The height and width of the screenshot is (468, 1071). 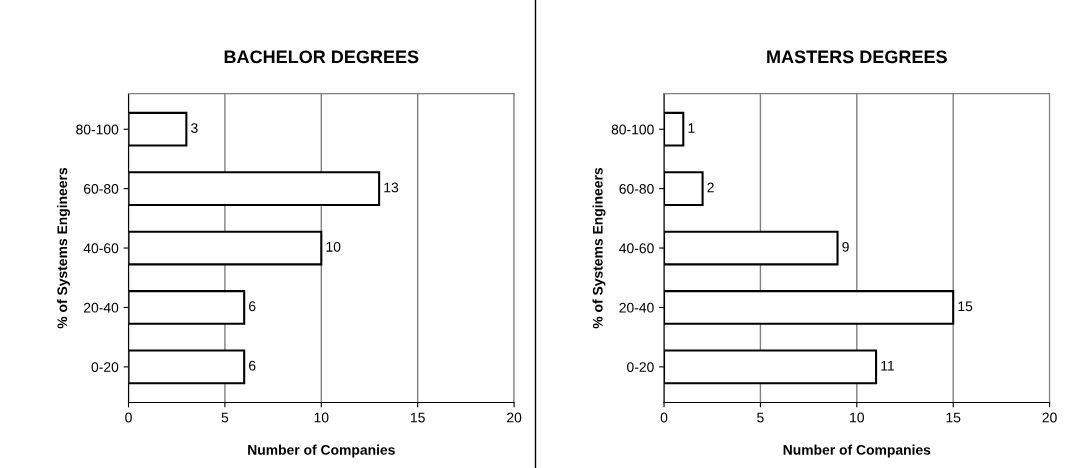 I want to click on data-label: 9, so click(x=845, y=246).